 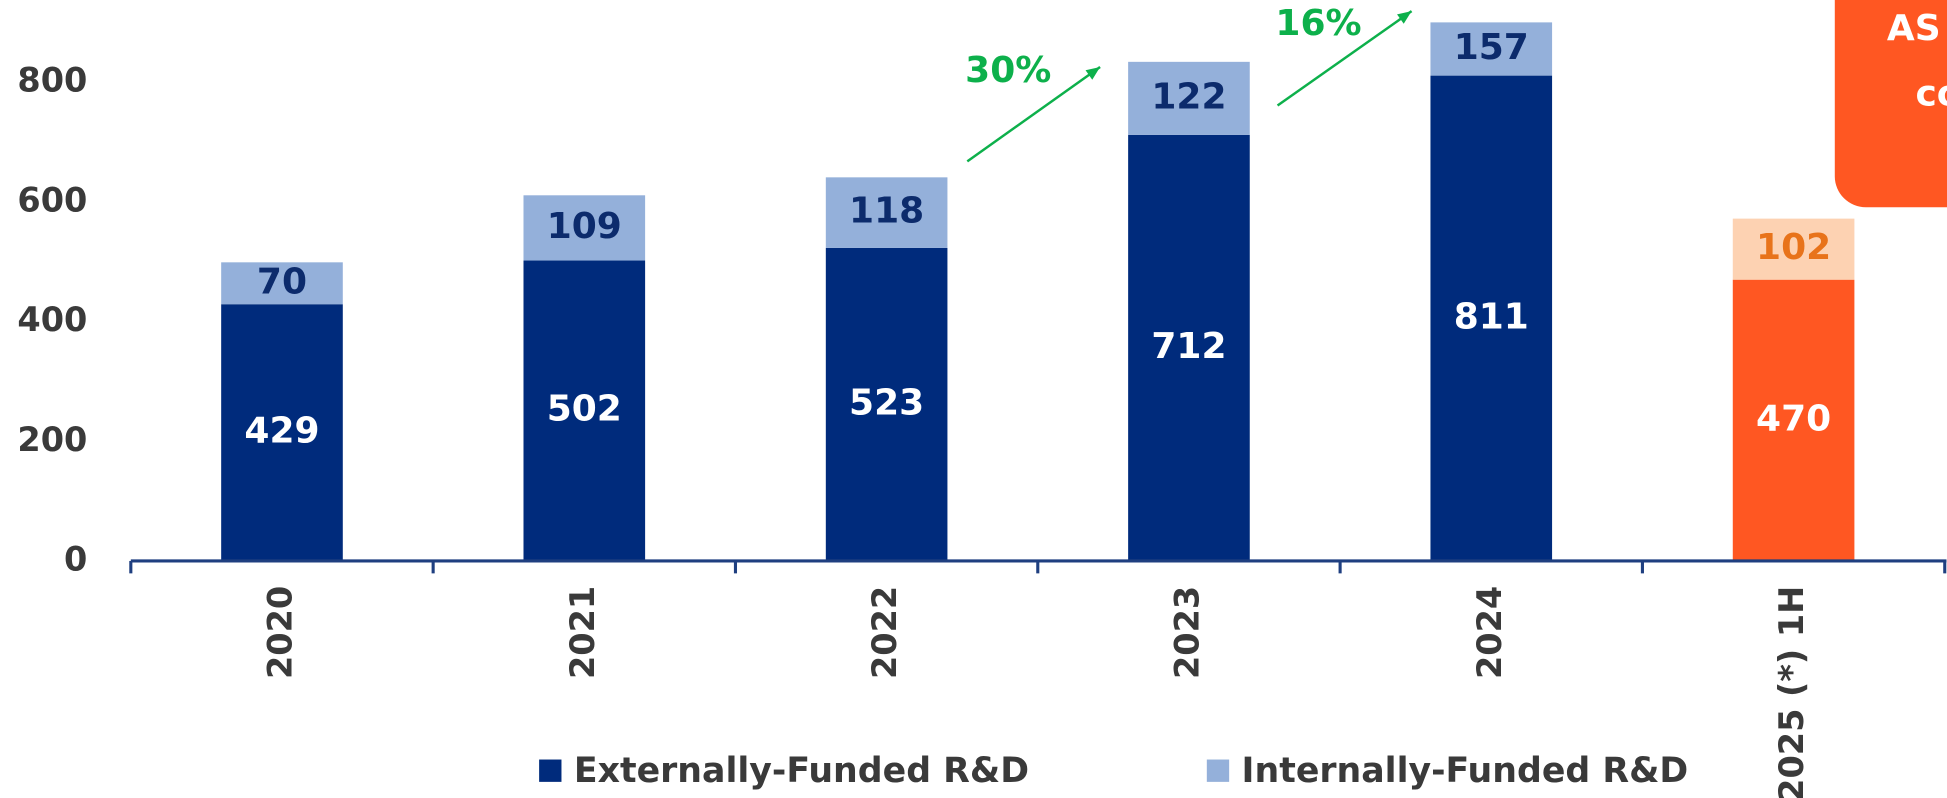 What do you see at coordinates (1318, 23) in the screenshot?
I see `growth-label: 16%` at bounding box center [1318, 23].